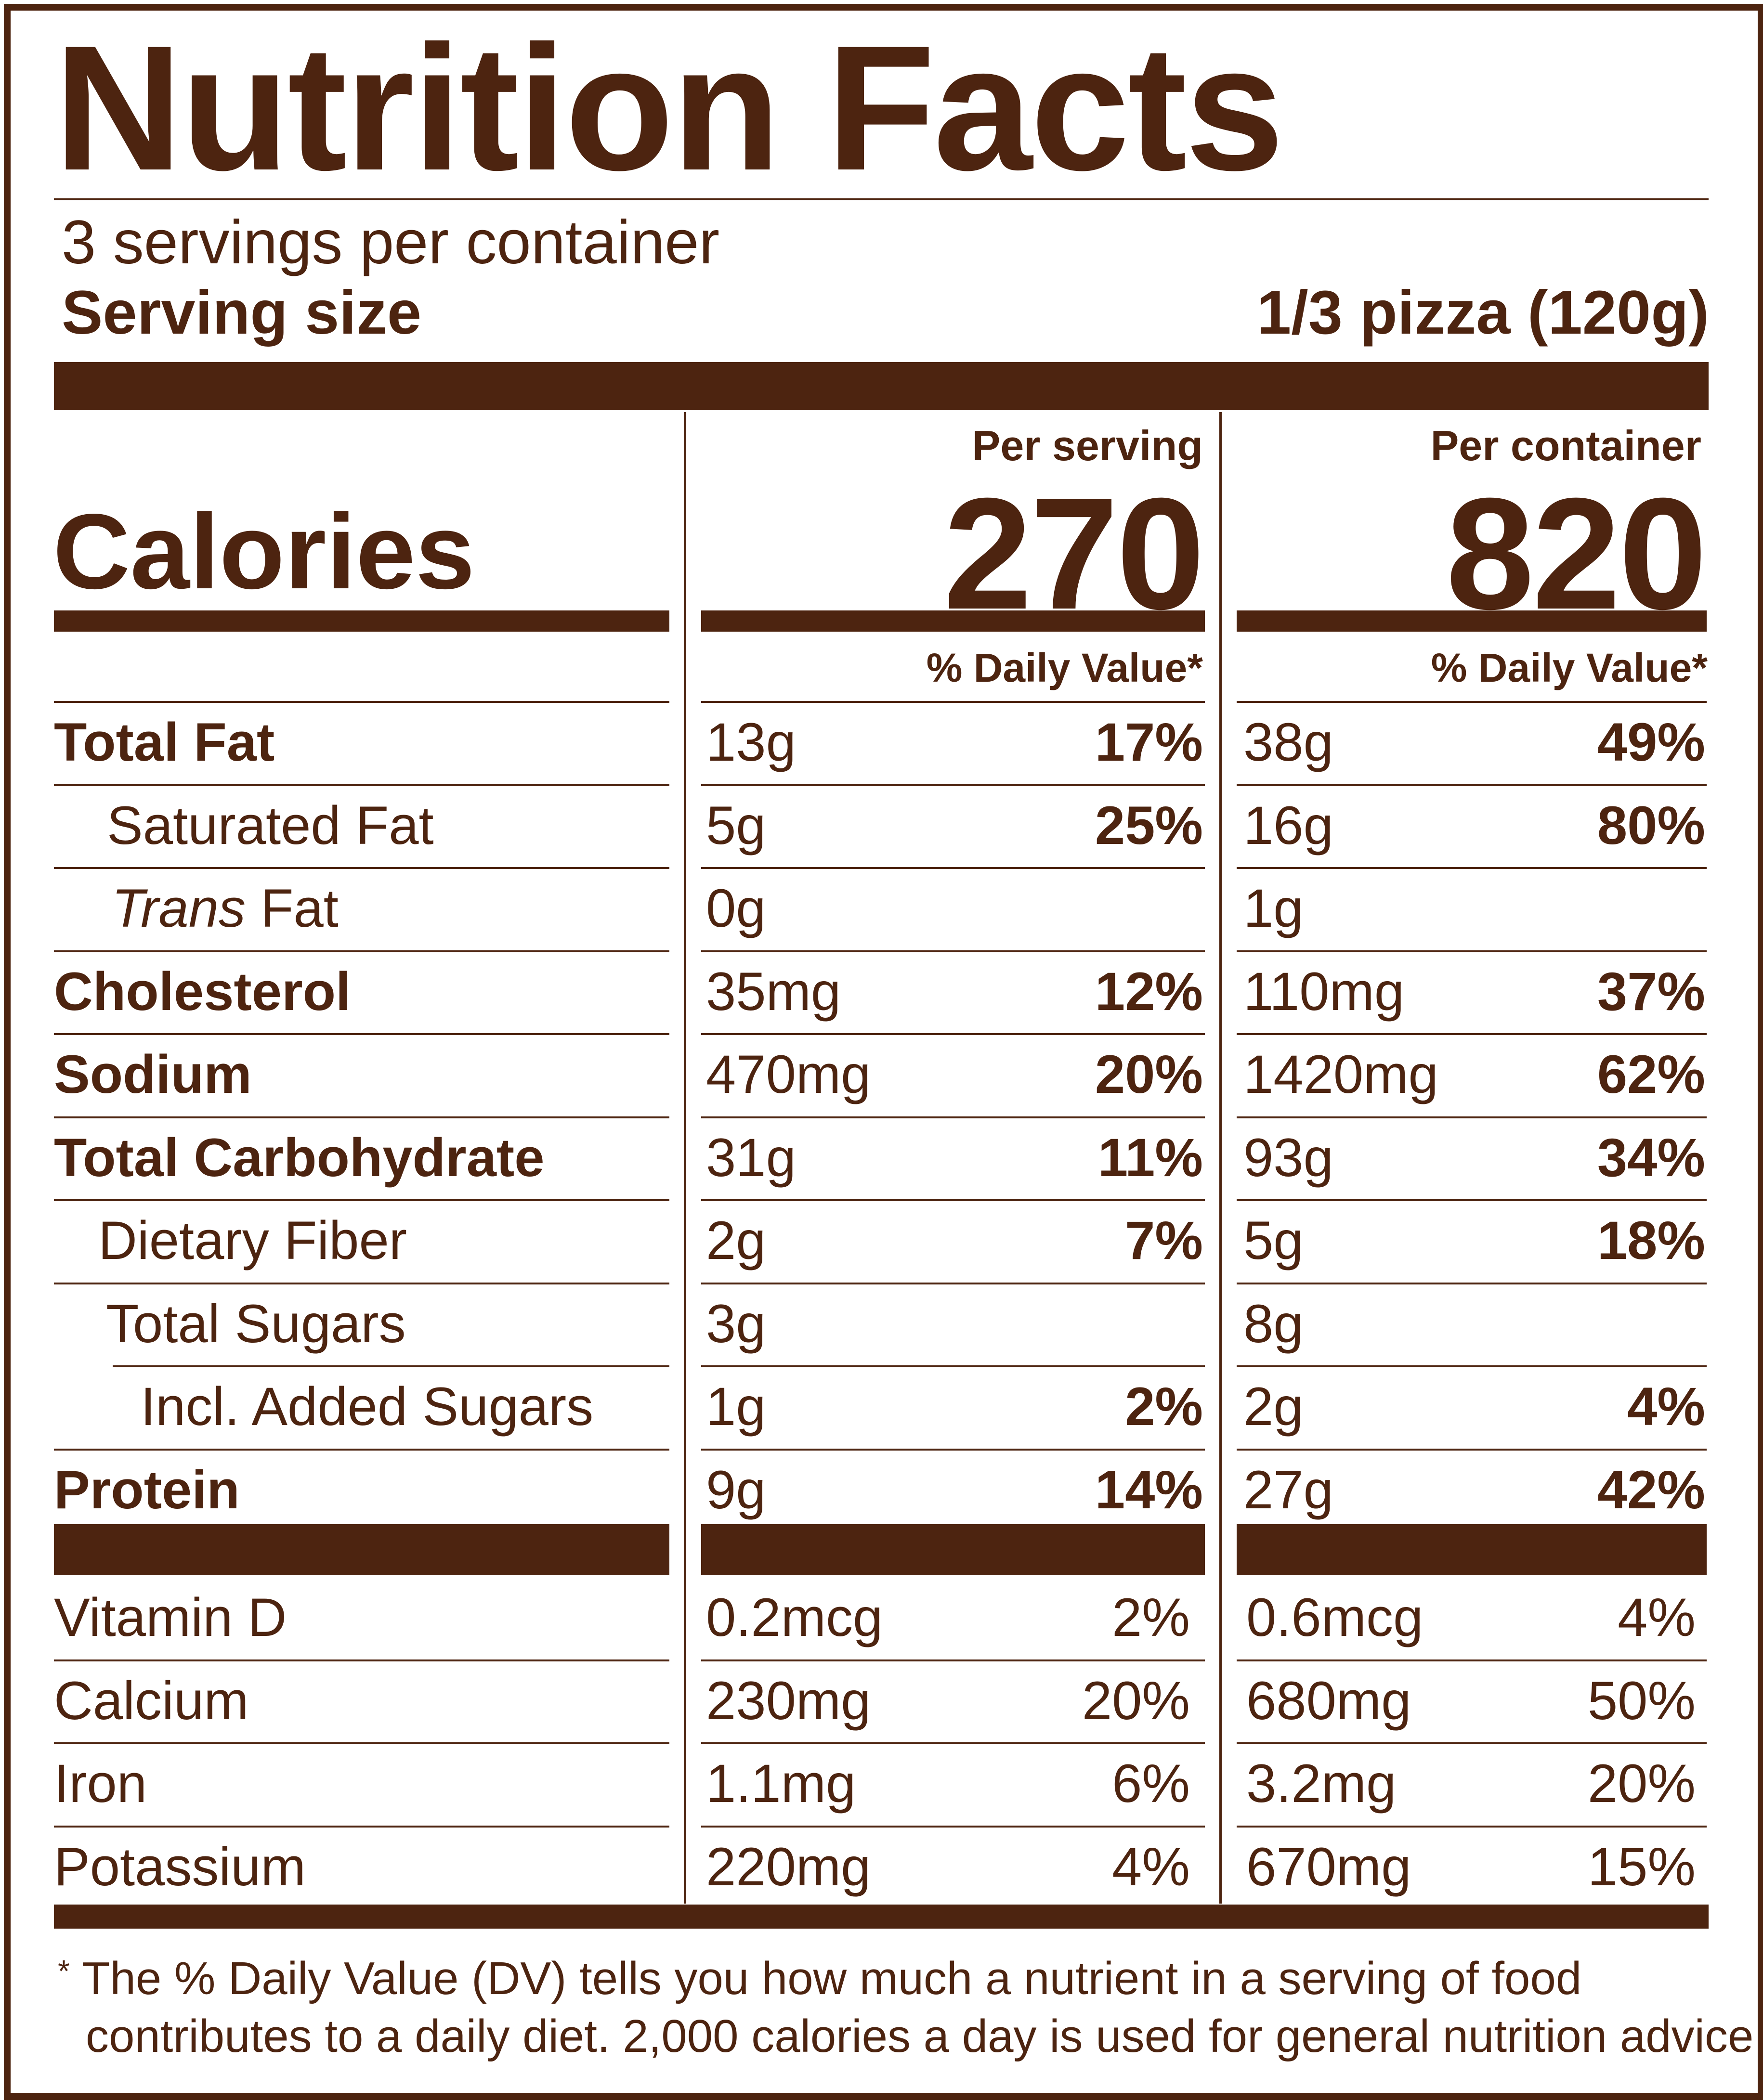 The image size is (1763, 2100). What do you see at coordinates (1273, 1406) in the screenshot?
I see `container-amount: 2g` at bounding box center [1273, 1406].